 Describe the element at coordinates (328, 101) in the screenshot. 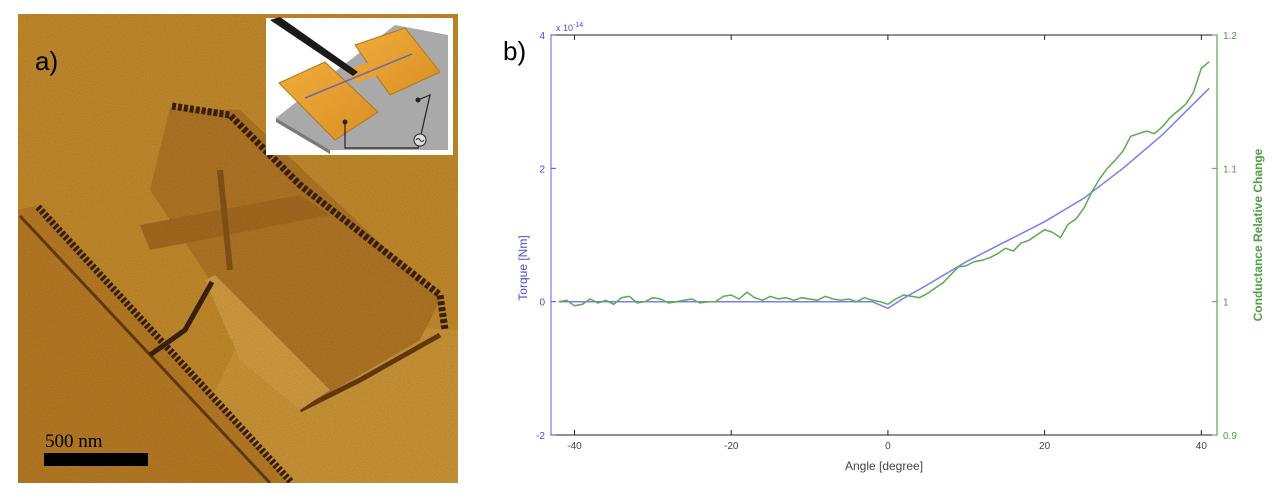

I see `inset-electrode-left` at that location.